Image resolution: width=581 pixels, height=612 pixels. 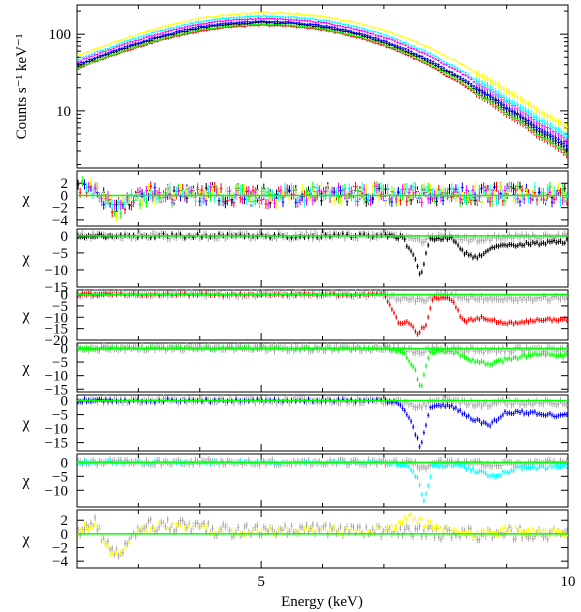 What do you see at coordinates (295, 318) in the screenshot?
I see `residual-panel: 0−5−10−15−20 χ` at bounding box center [295, 318].